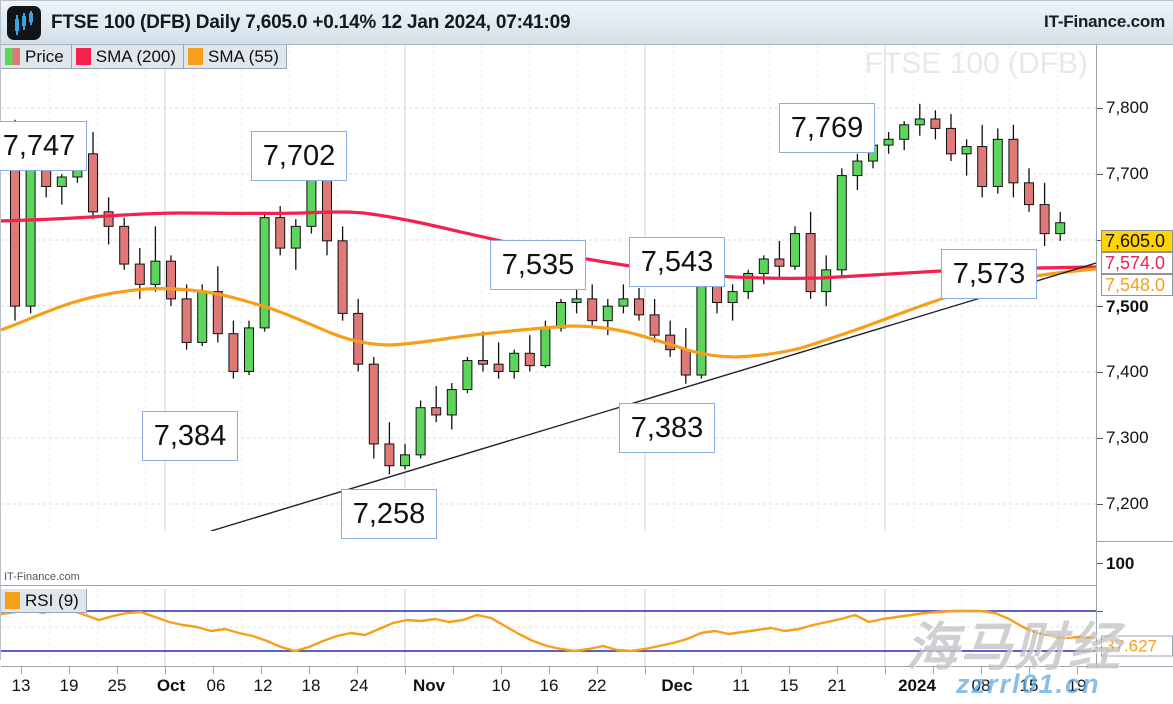 This screenshot has width=1173, height=704. I want to click on legend-item-price: Price, so click(36, 57).